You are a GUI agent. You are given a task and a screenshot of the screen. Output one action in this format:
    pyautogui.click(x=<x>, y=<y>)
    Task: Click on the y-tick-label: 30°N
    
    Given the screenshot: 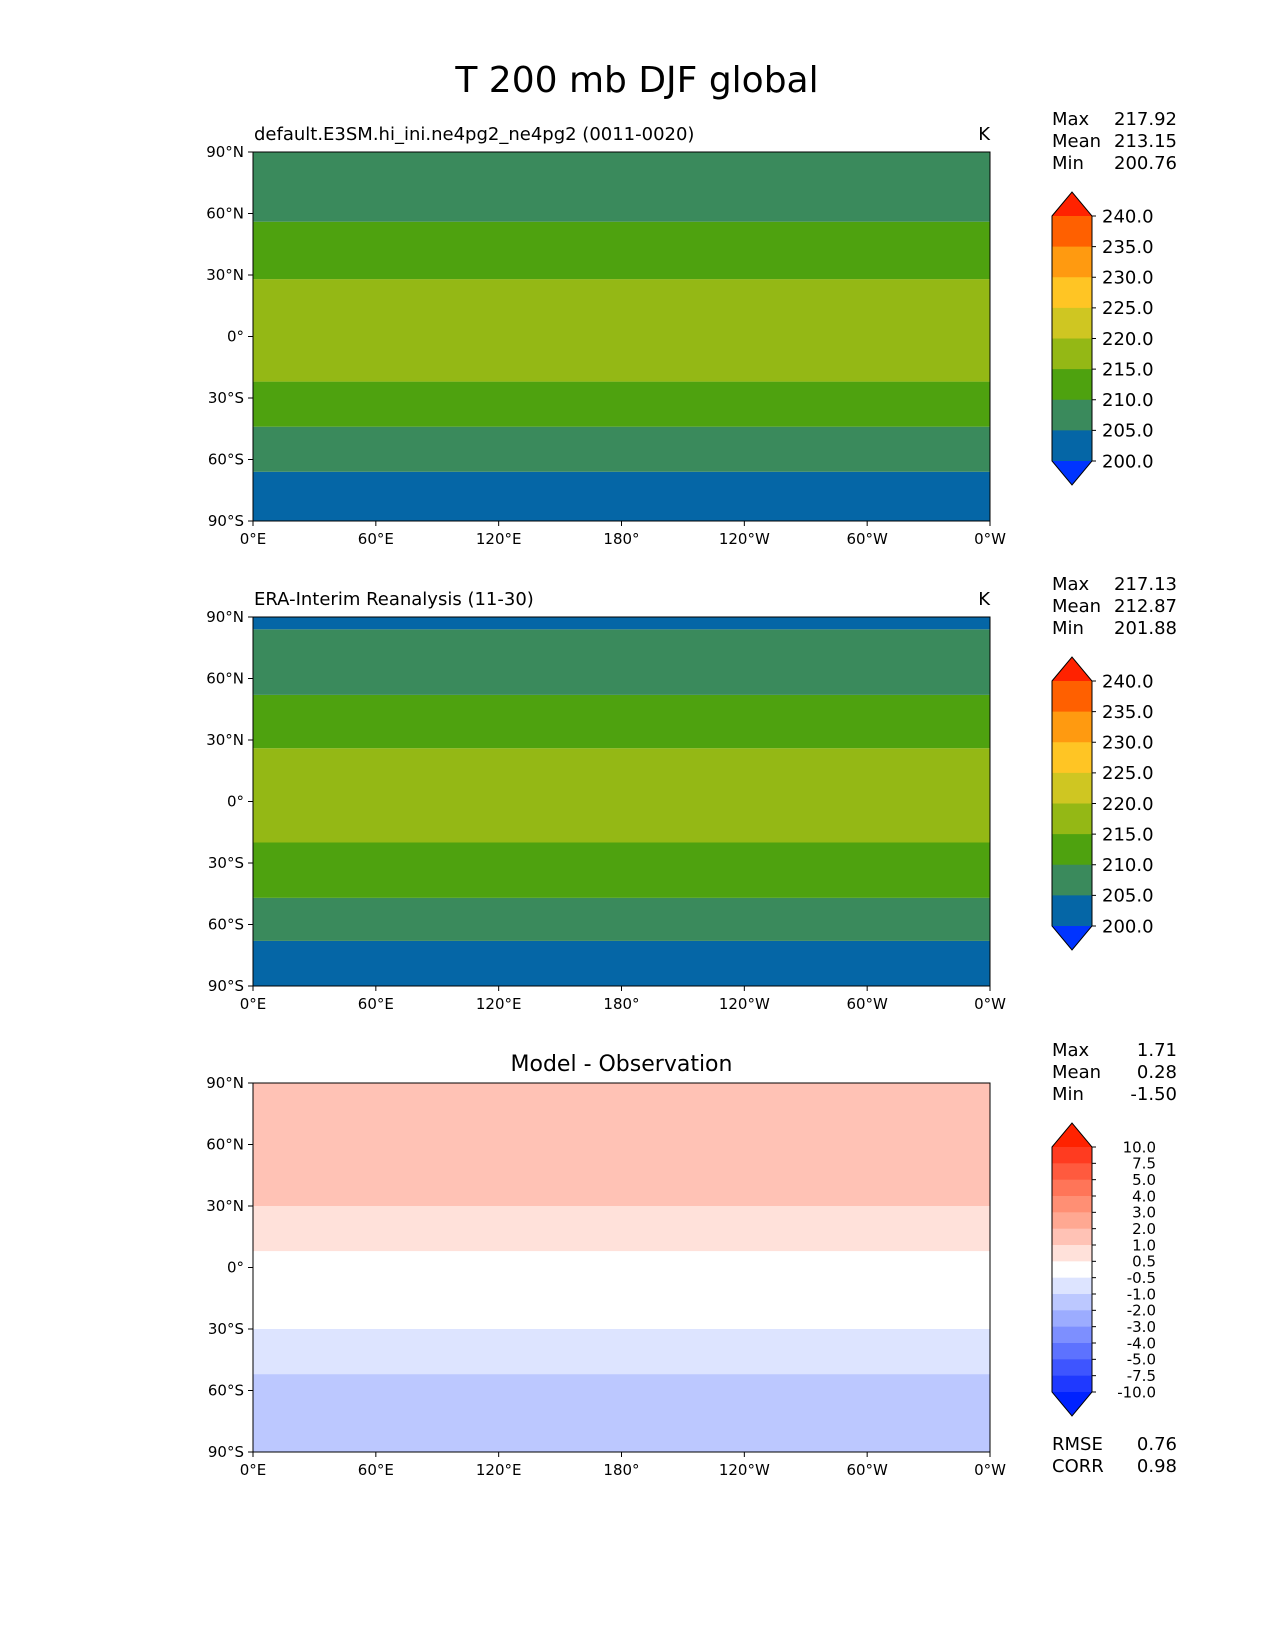 What is the action you would take?
    pyautogui.click(x=225, y=1206)
    